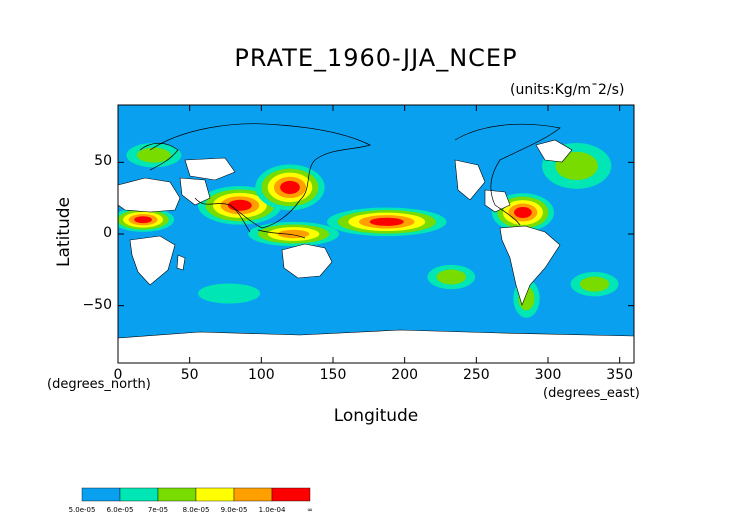  What do you see at coordinates (196, 510) in the screenshot?
I see `colorbar-label-3: 8.0e-05` at bounding box center [196, 510].